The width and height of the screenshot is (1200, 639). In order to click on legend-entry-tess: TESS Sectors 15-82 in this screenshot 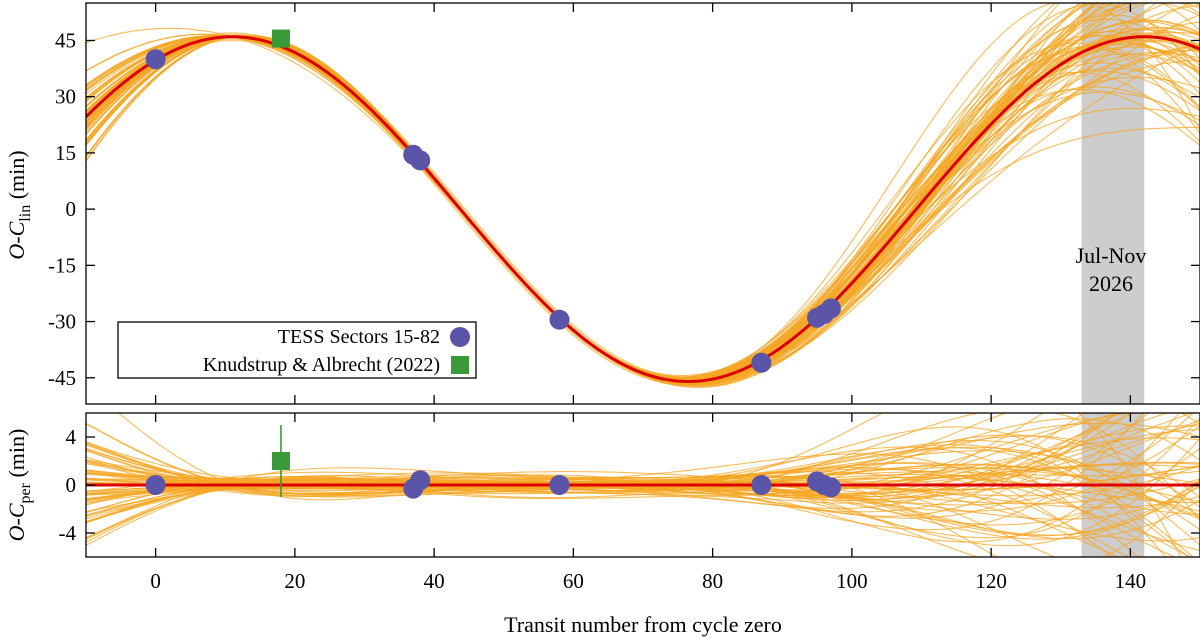, I will do `click(359, 337)`.